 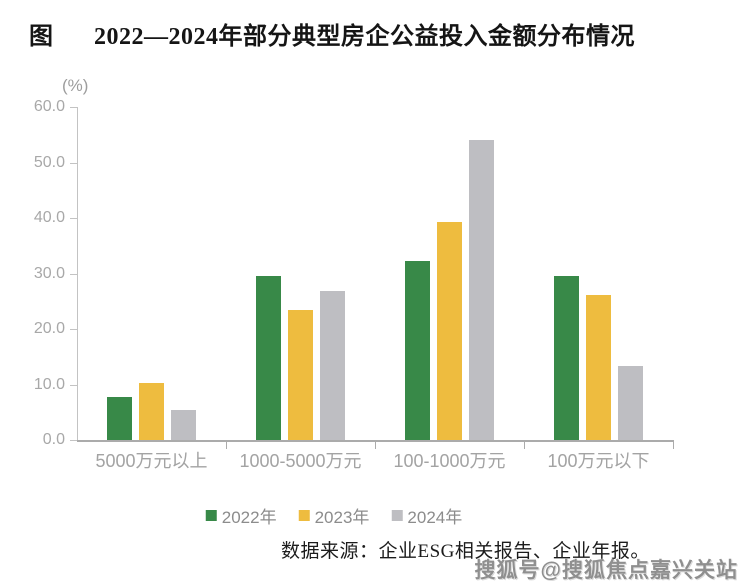 I want to click on x-axis-category-label: 100-1000万元, so click(x=449, y=461).